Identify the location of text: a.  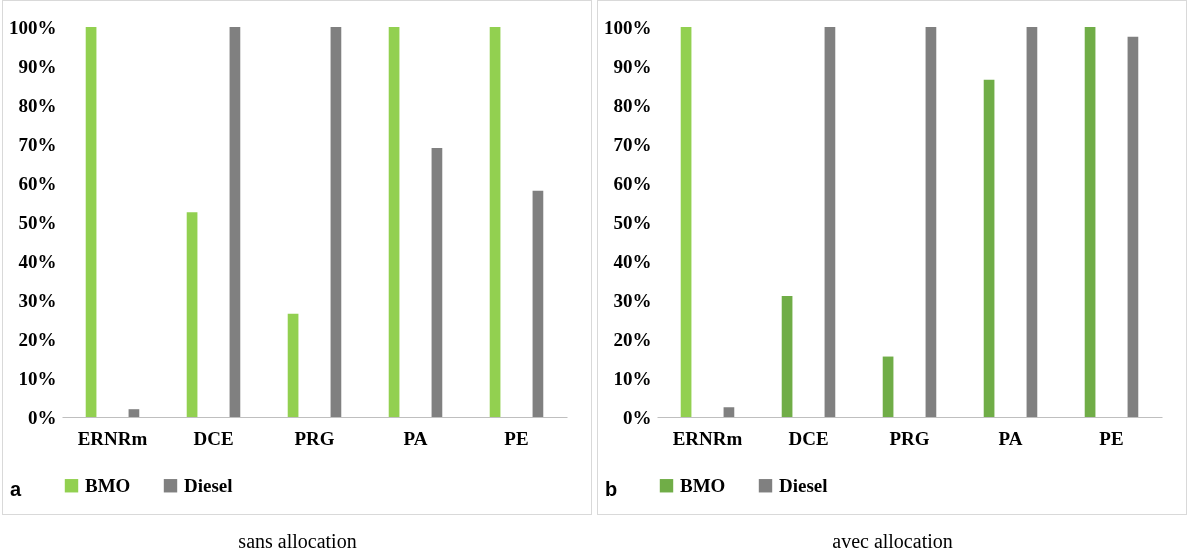
(16, 489).